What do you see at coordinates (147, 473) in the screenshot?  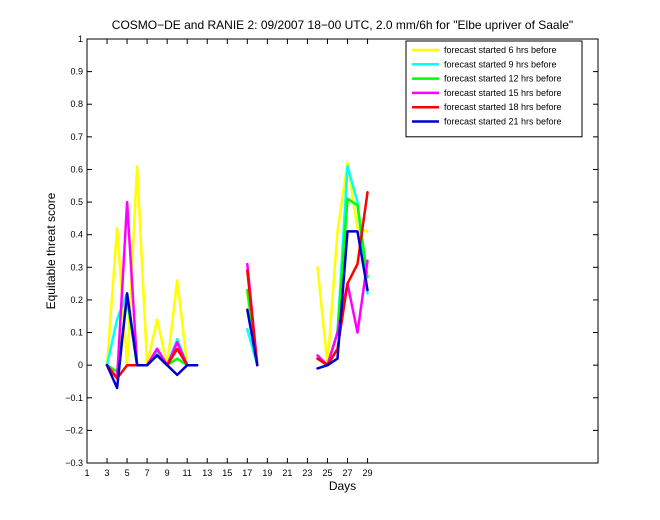 I see `x-tick-label: 7` at bounding box center [147, 473].